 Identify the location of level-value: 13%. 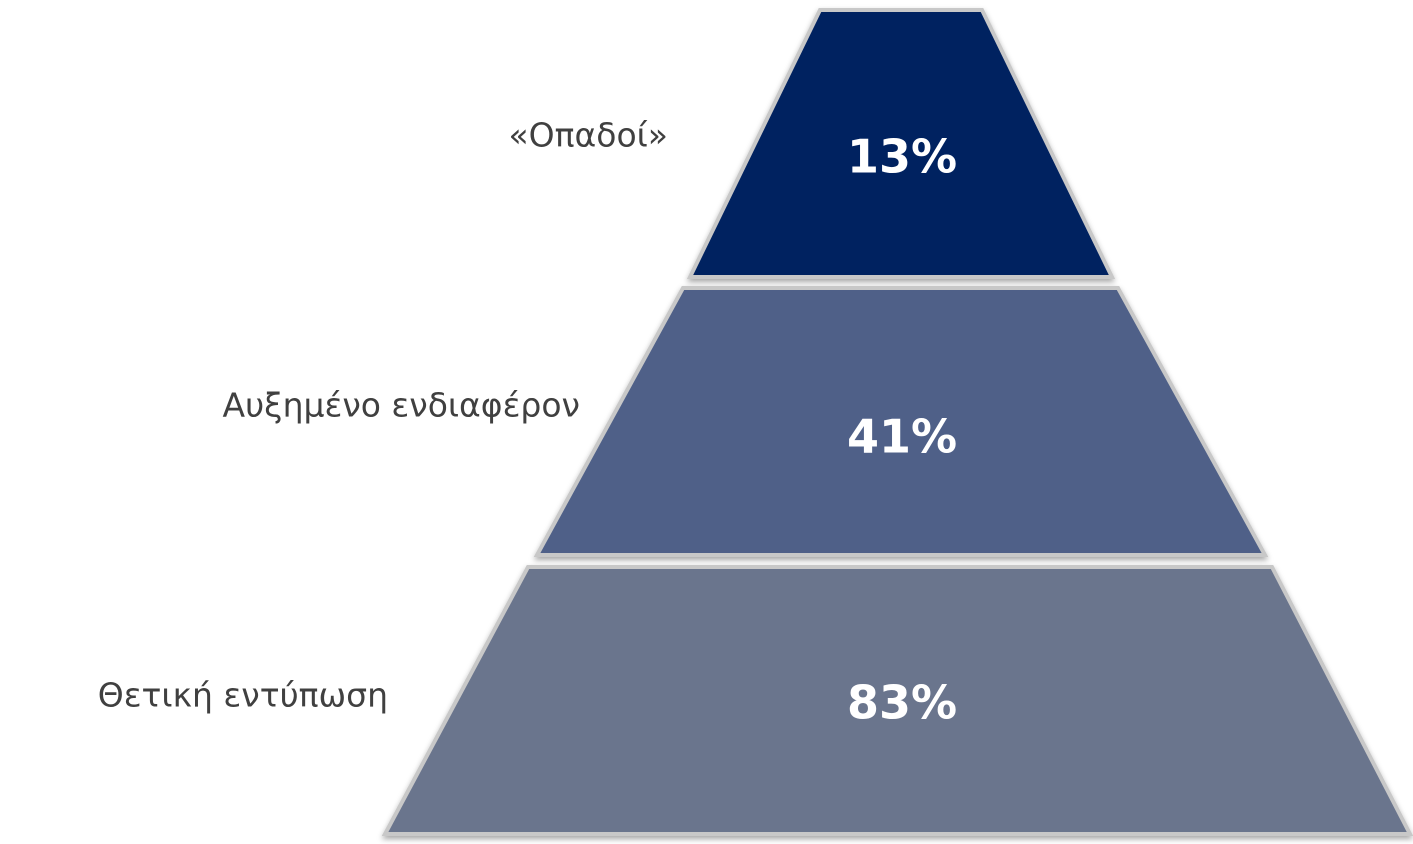
(902, 157).